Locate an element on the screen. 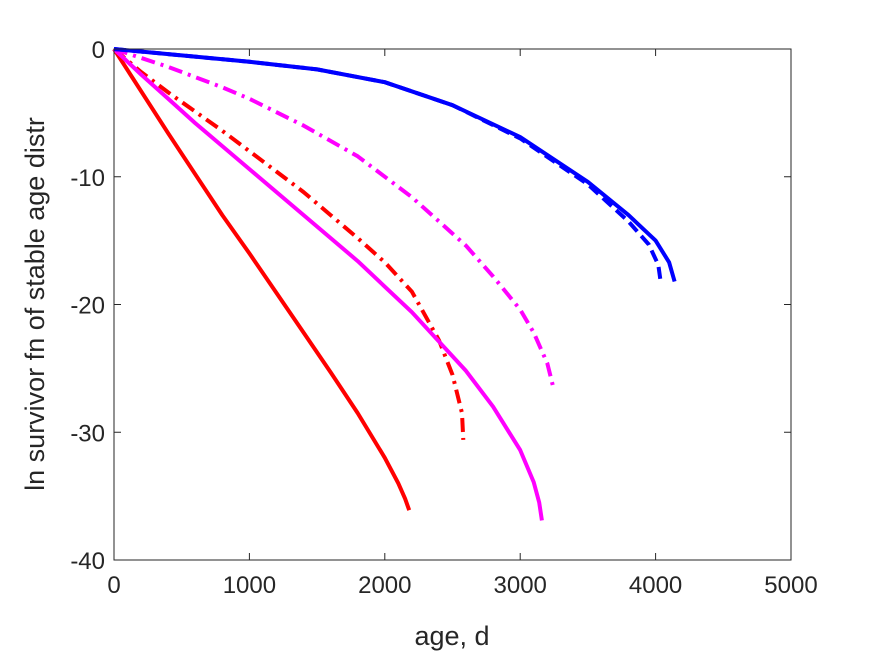  x-tick-label: 4000 is located at coordinates (655, 585).